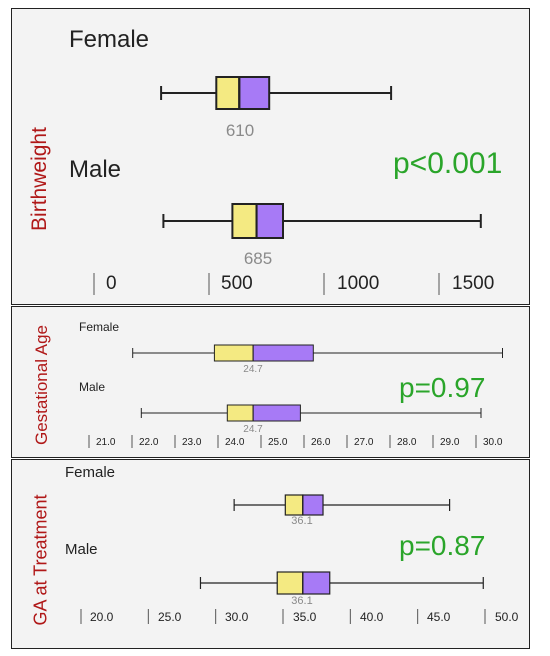  I want to click on tick-label: 22.0, so click(149, 442).